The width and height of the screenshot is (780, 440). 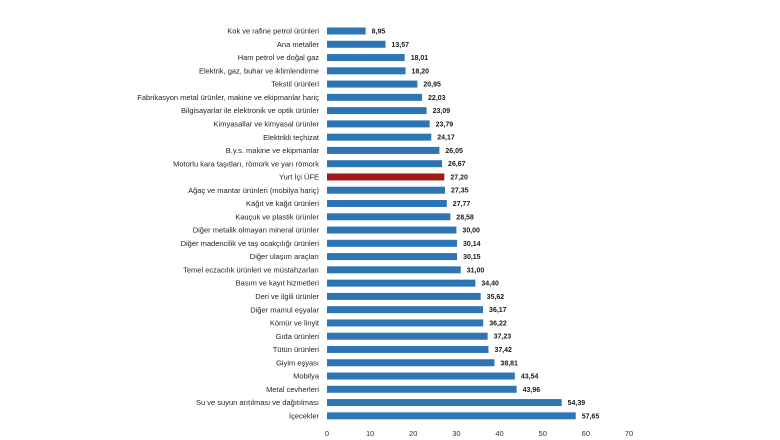 What do you see at coordinates (421, 71) in the screenshot?
I see `value-label: 18,20` at bounding box center [421, 71].